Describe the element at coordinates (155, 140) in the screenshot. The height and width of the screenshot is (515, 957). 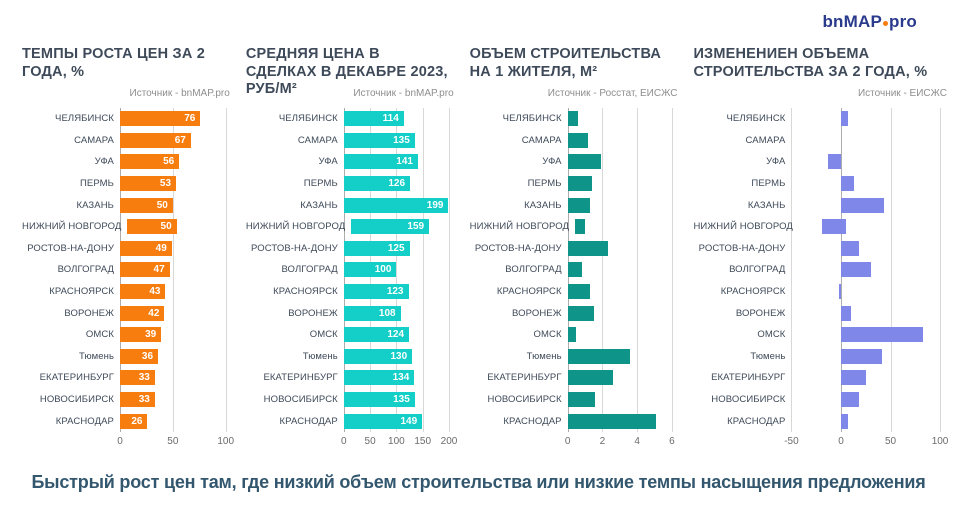
I see `bar: 67` at that location.